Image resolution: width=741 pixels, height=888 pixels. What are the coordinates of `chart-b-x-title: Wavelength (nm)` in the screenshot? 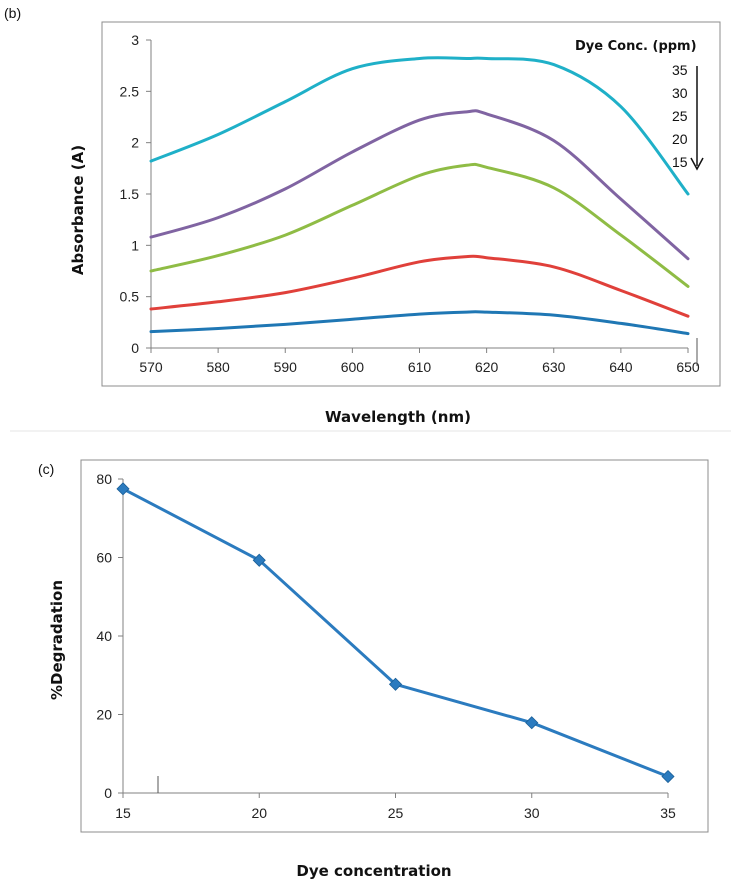 It's located at (398, 417).